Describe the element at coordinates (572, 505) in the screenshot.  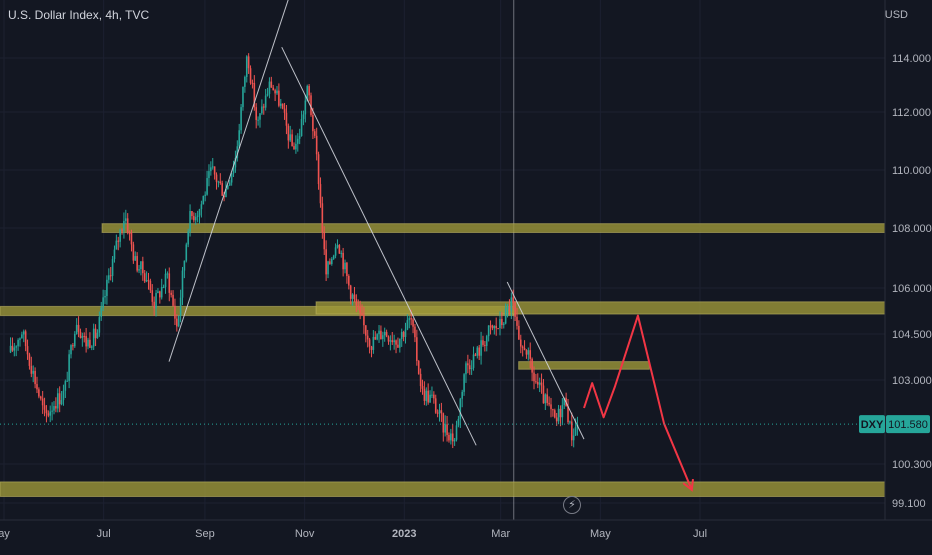
I see `lightning-icon: ⚡` at that location.